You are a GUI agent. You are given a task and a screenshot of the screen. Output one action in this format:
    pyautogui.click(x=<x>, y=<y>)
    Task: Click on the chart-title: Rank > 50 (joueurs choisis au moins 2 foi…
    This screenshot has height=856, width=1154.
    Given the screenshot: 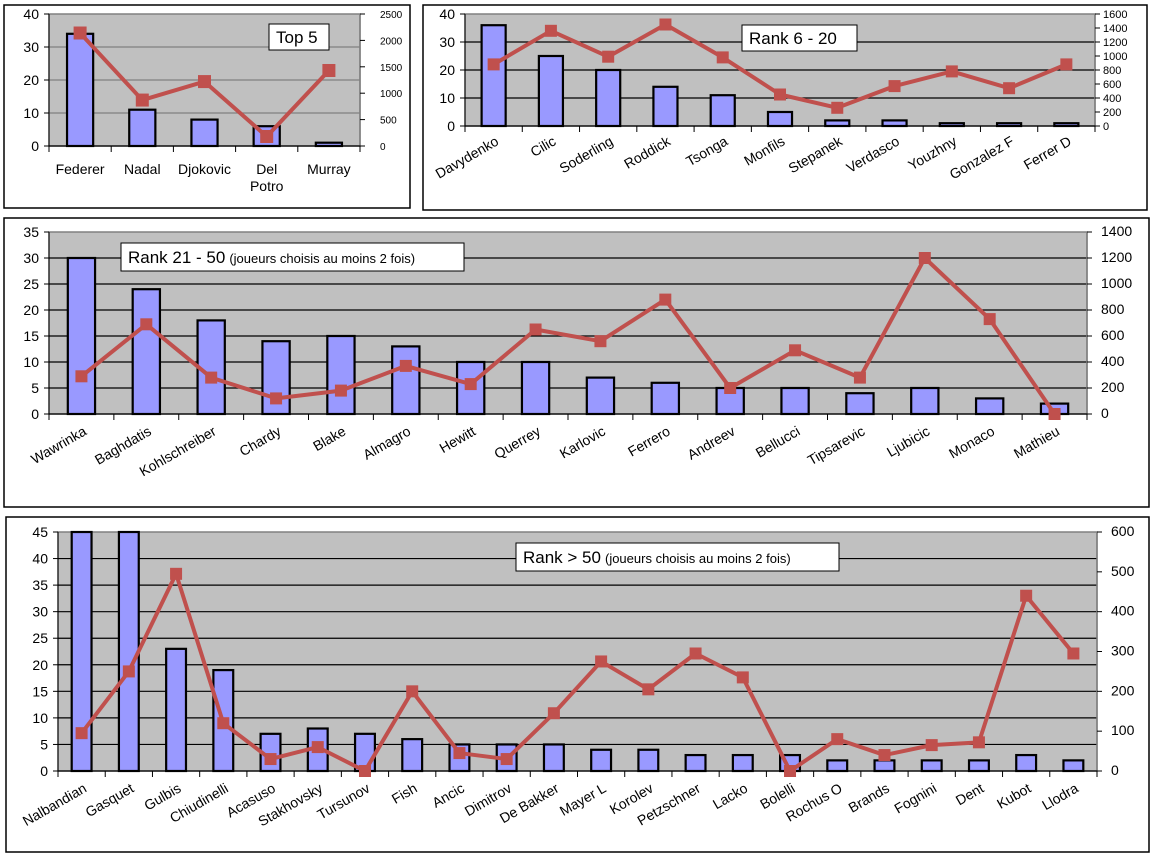 What is the action you would take?
    pyautogui.click(x=657, y=557)
    